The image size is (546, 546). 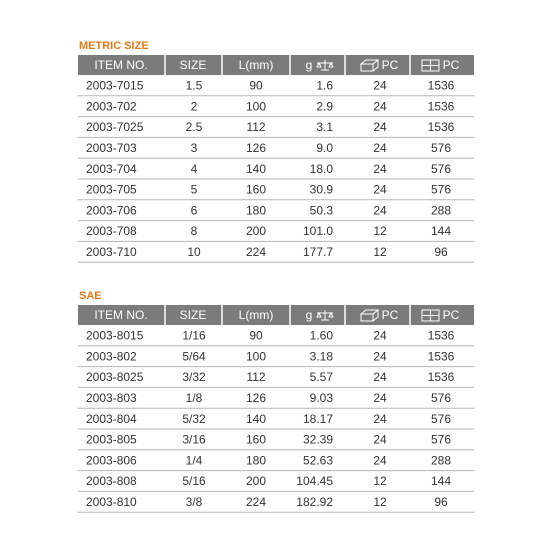 I want to click on cell: 2003-806, so click(x=111, y=460).